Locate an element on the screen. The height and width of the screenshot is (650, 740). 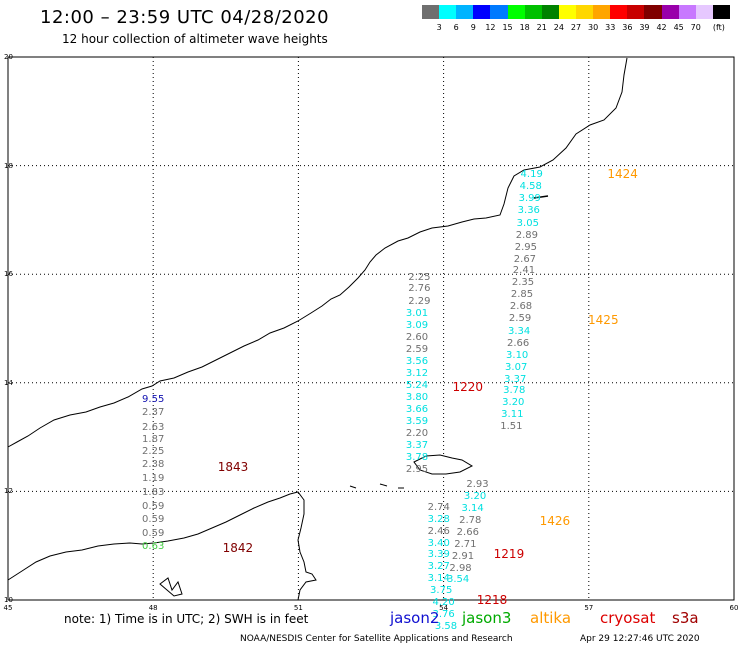
latitude-label: 20 is located at coordinates (8, 57).